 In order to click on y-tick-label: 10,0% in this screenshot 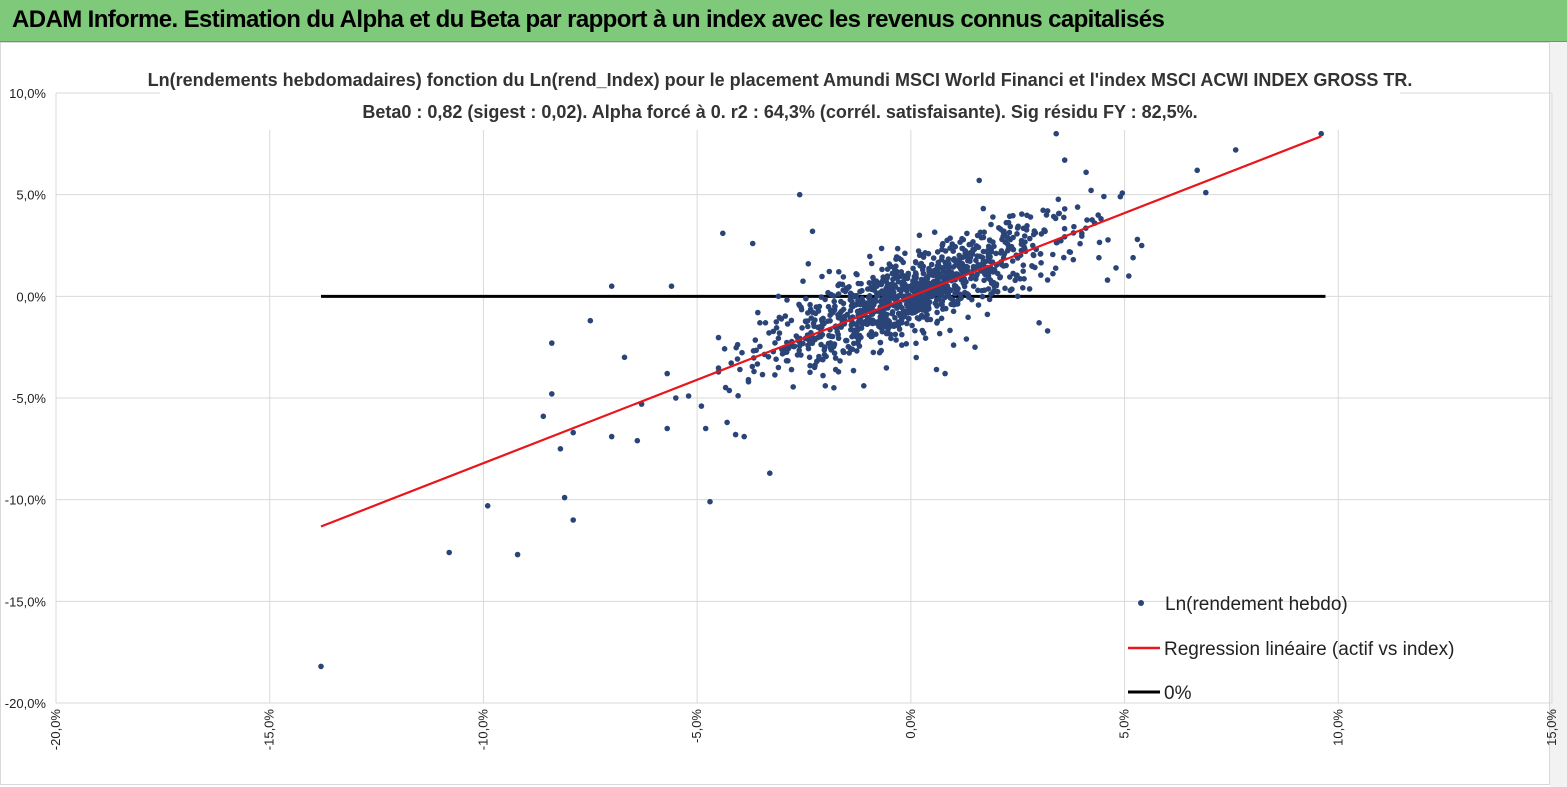, I will do `click(27, 93)`.